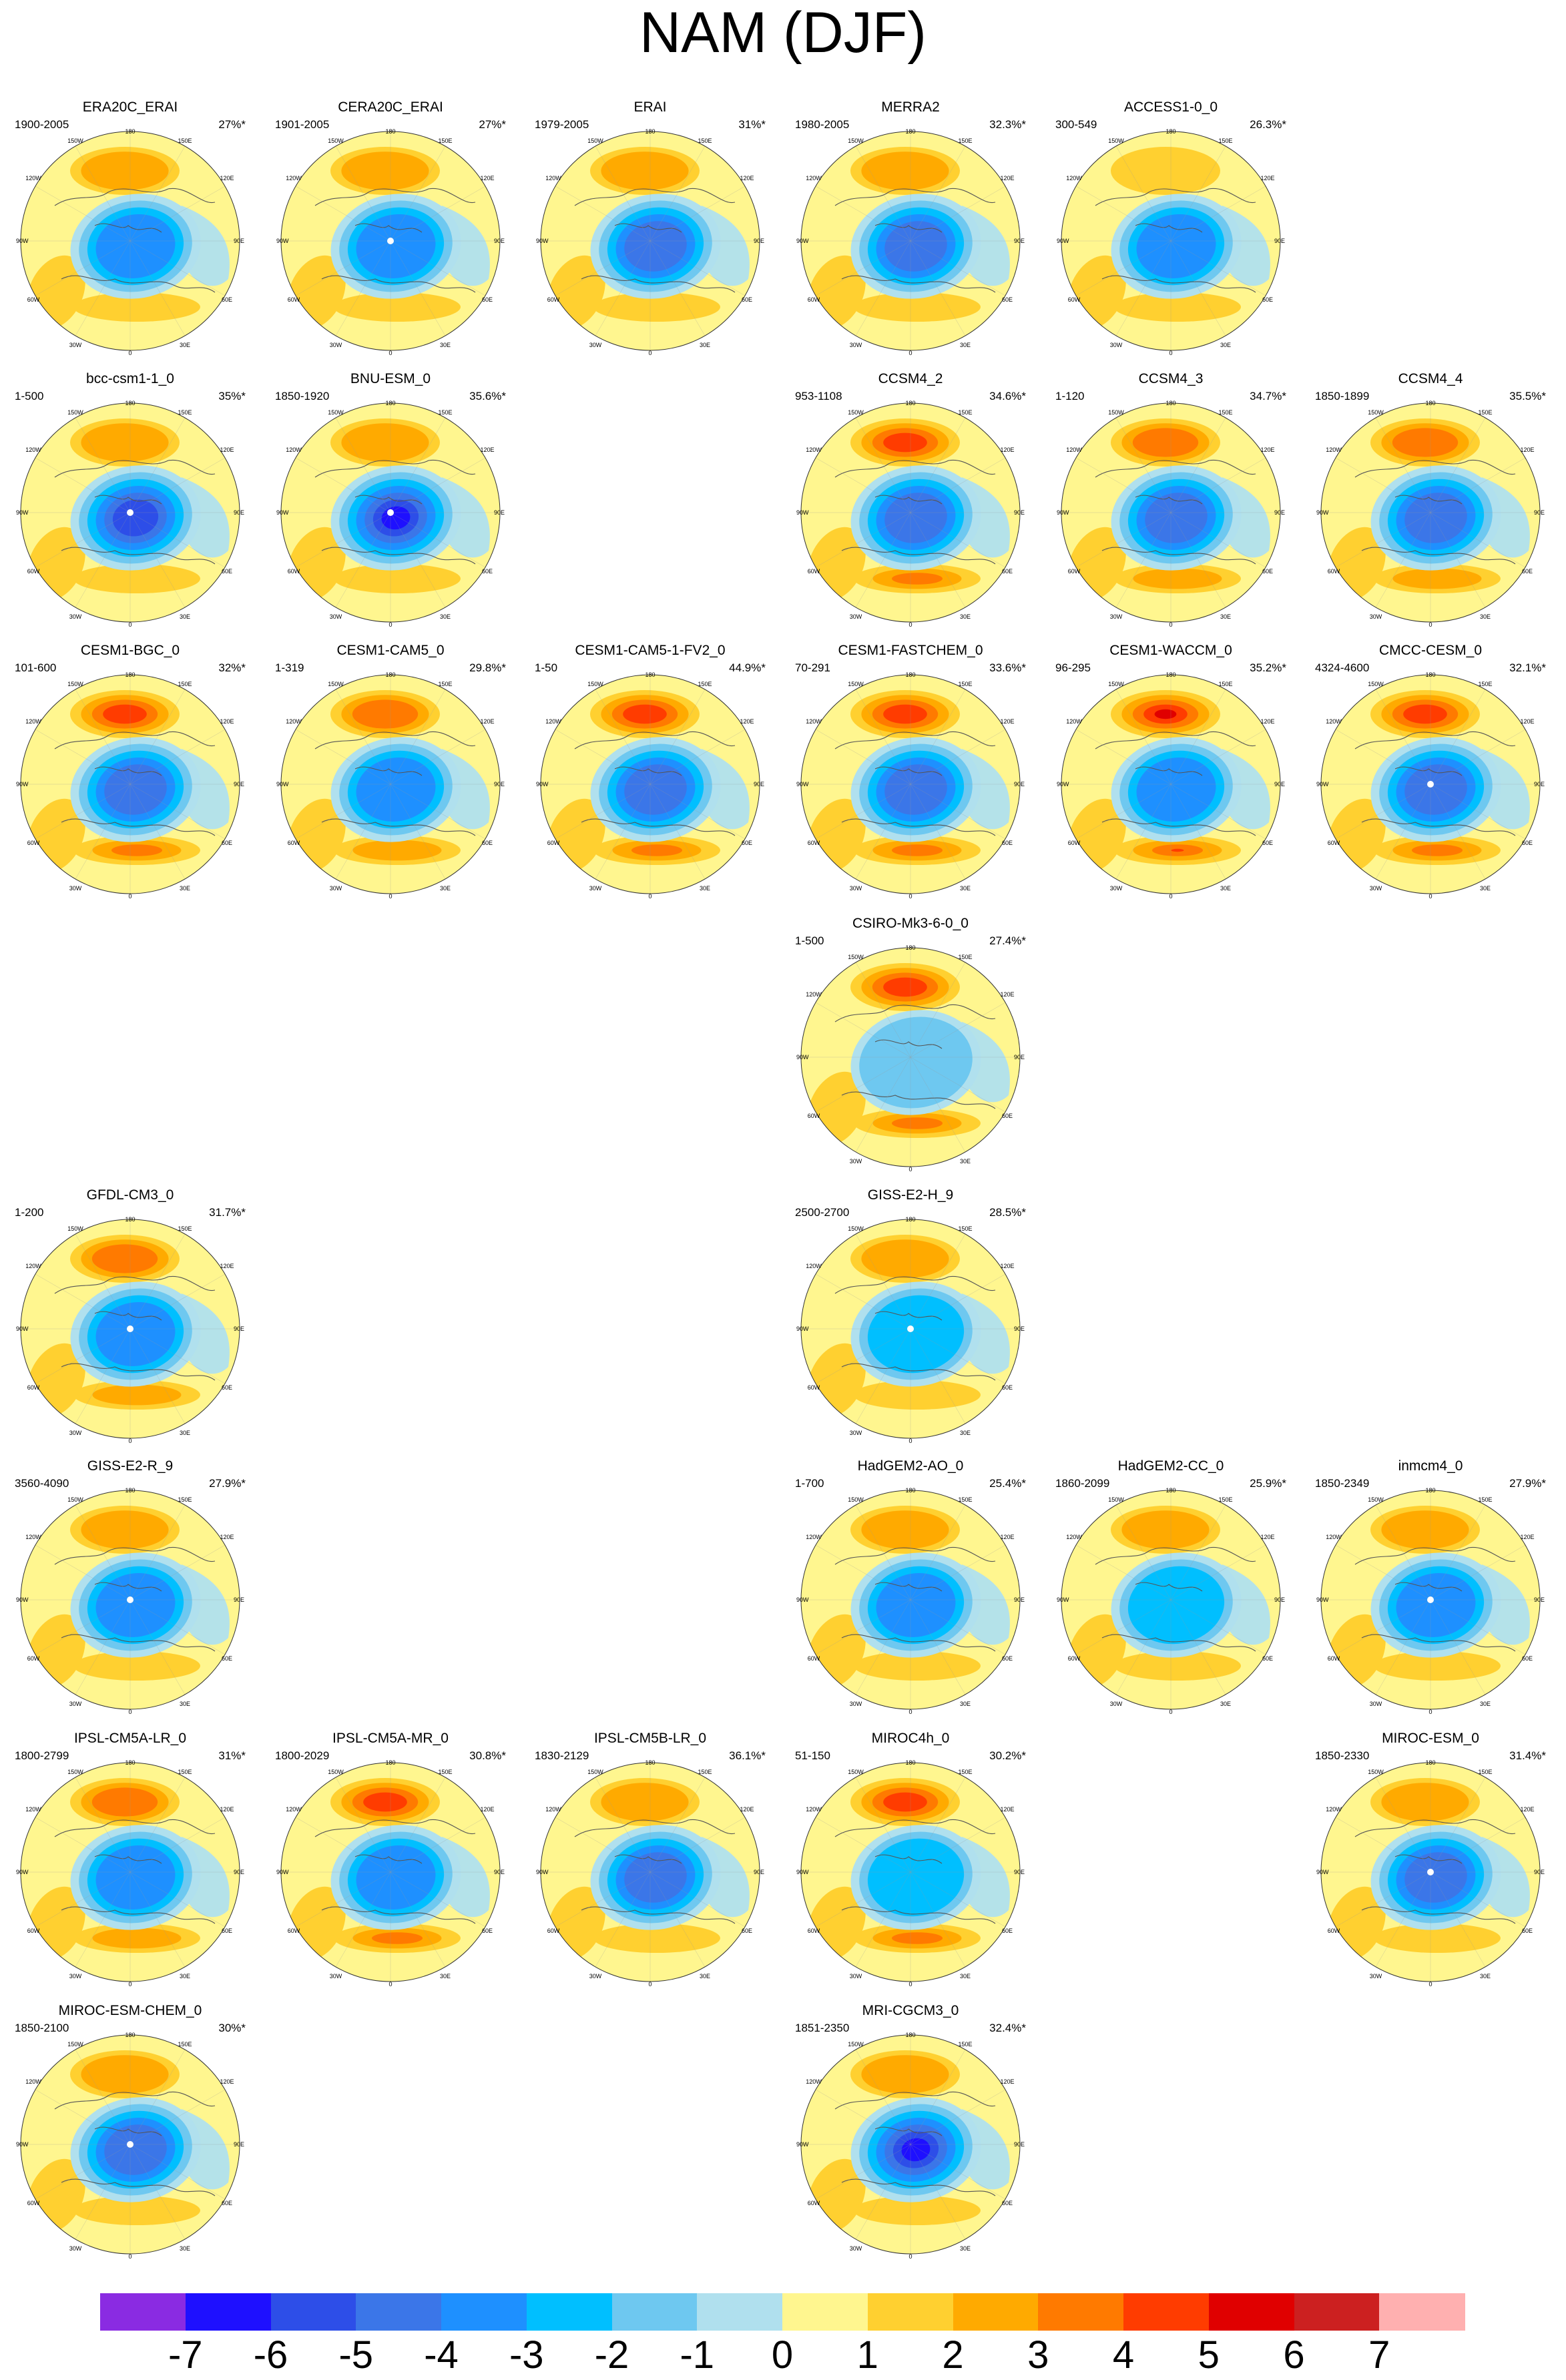 The height and width of the screenshot is (2380, 1566). I want to click on colorbar-tick-label: 7, so click(1379, 2355).